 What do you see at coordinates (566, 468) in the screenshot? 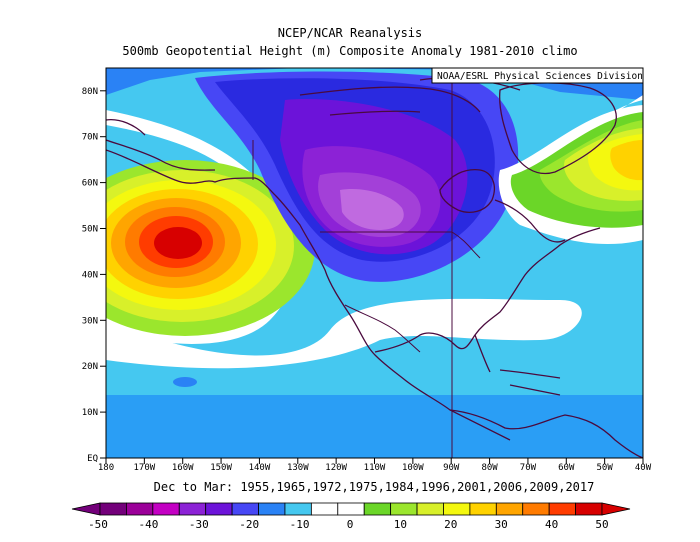
I see `lon-label: 60W` at bounding box center [566, 468].